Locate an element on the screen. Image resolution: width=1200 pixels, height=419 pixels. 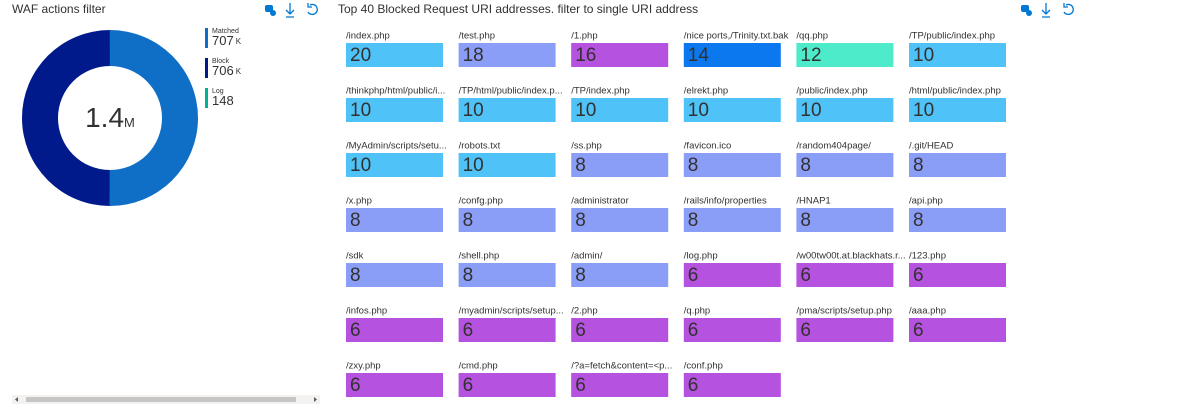
uri-tile: /random404page/8 is located at coordinates (844, 159).